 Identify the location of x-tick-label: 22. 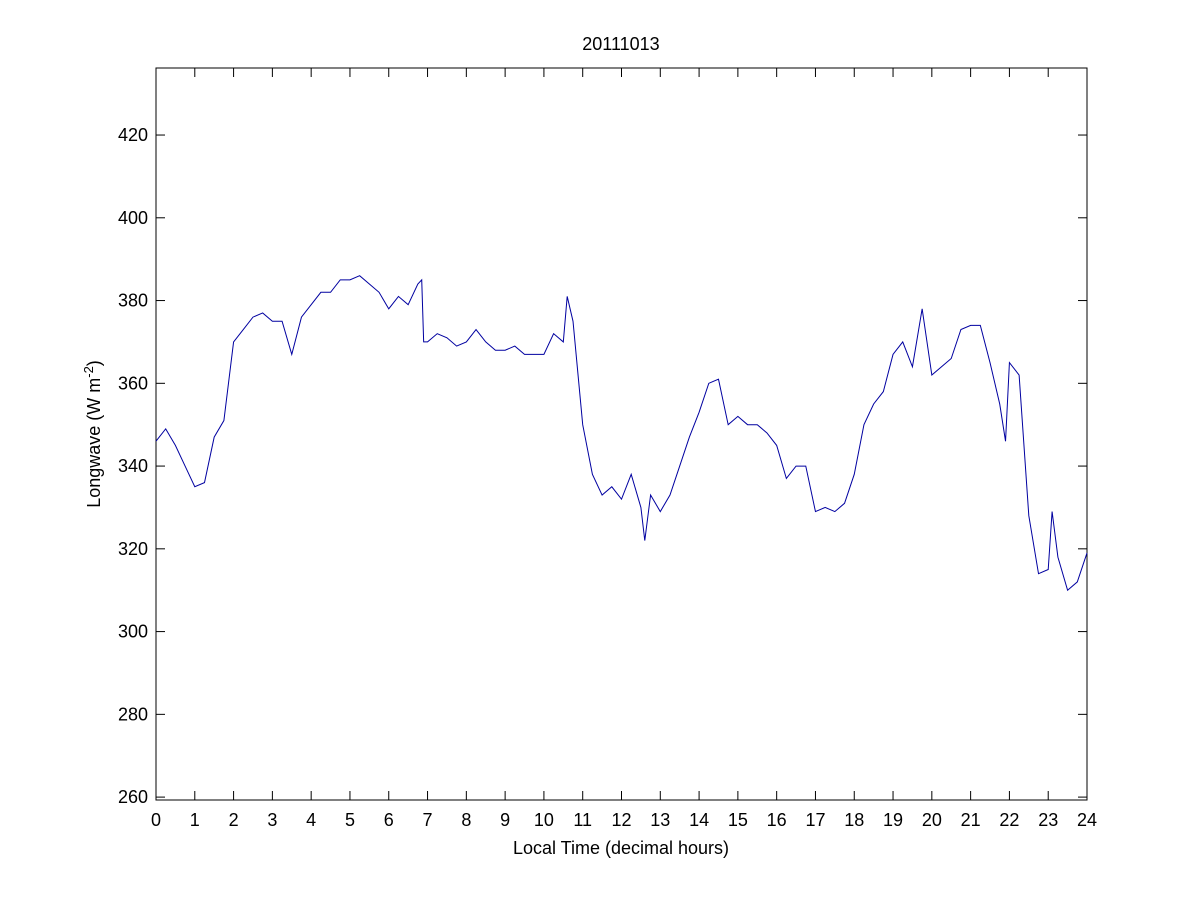
(1009, 820).